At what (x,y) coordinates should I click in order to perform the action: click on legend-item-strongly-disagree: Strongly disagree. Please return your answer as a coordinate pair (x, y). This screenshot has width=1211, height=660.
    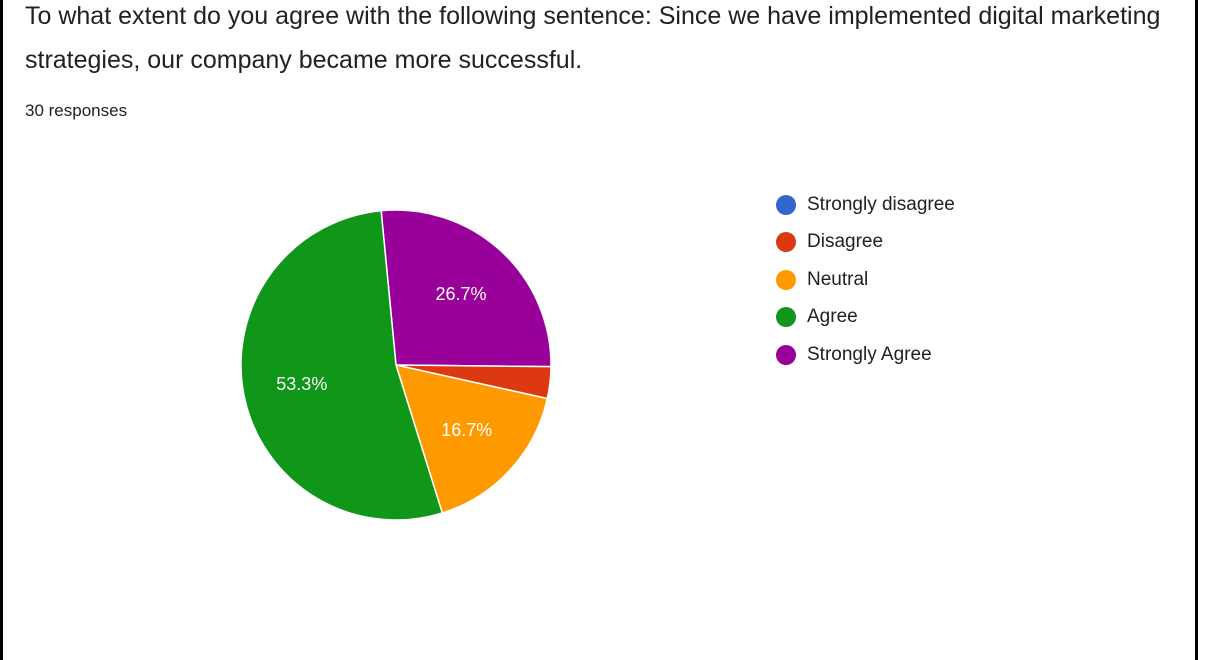
    Looking at the image, I should click on (865, 205).